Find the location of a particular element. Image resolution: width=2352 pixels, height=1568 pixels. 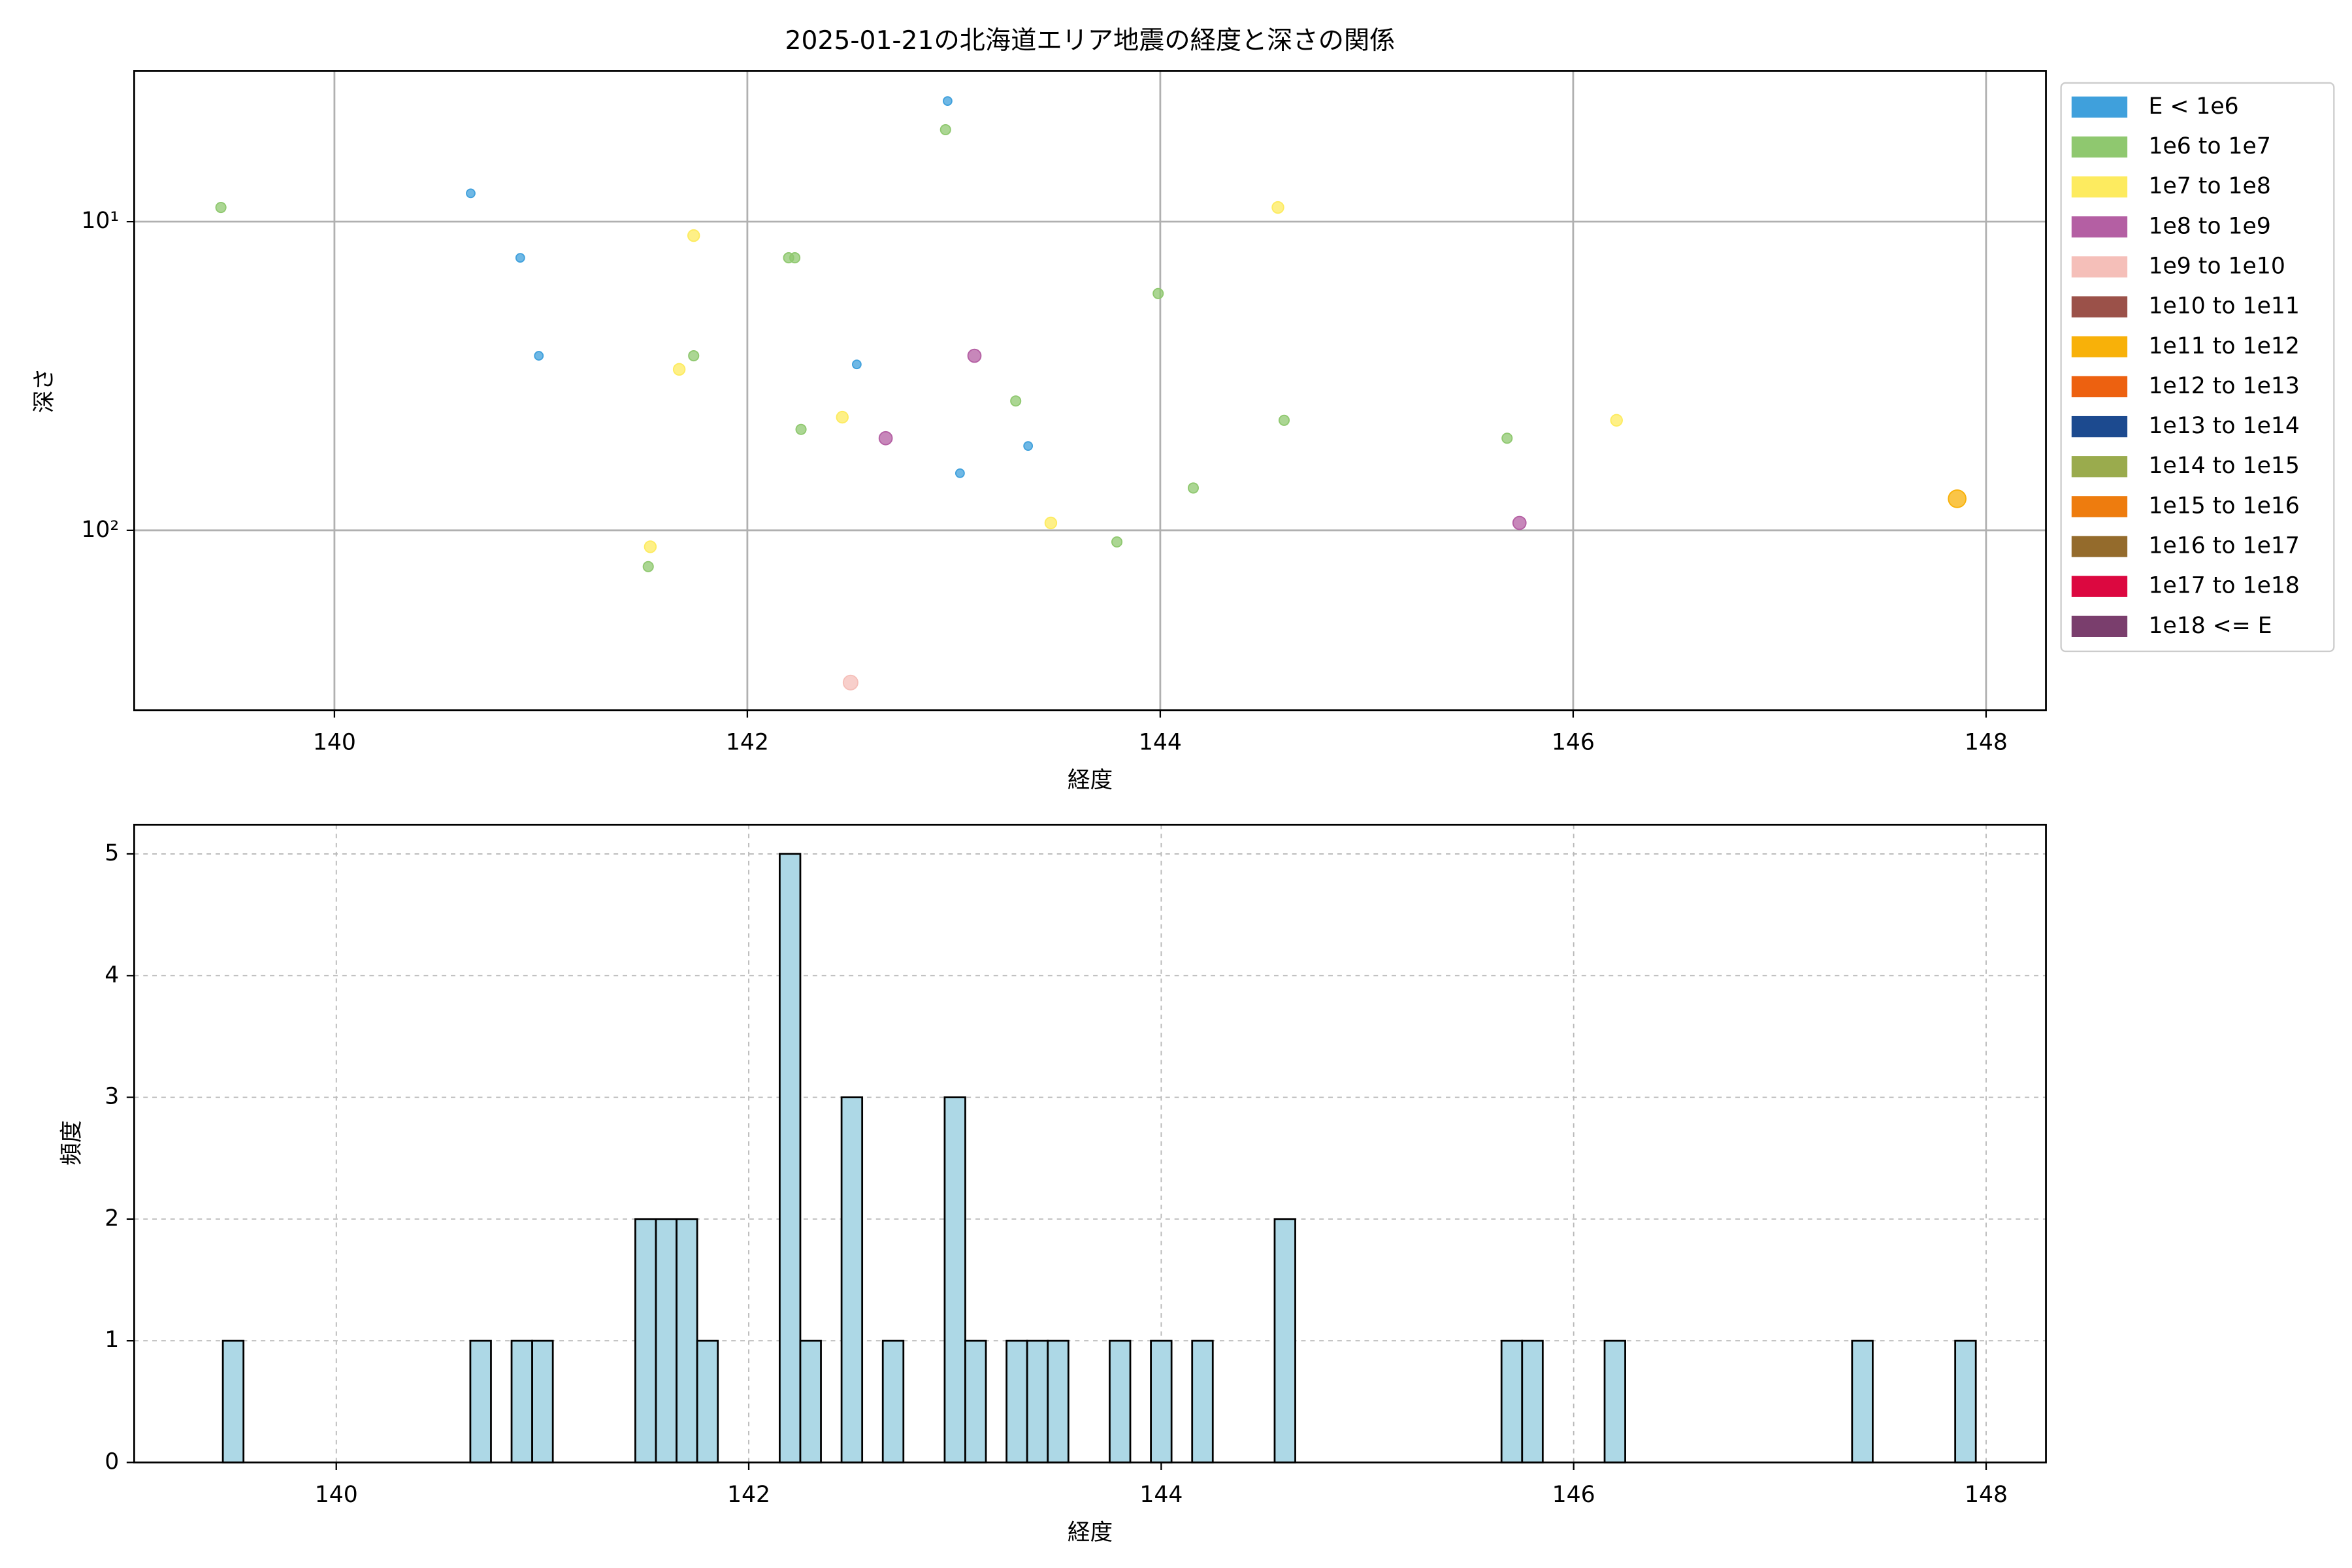

y-axis-label: 深さ is located at coordinates (44, 390).